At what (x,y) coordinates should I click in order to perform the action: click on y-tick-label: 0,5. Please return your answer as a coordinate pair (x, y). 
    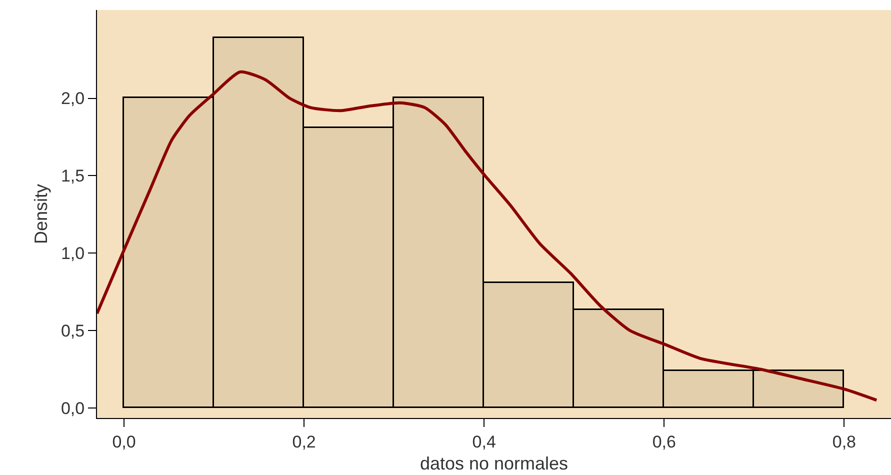
    Looking at the image, I should click on (72, 330).